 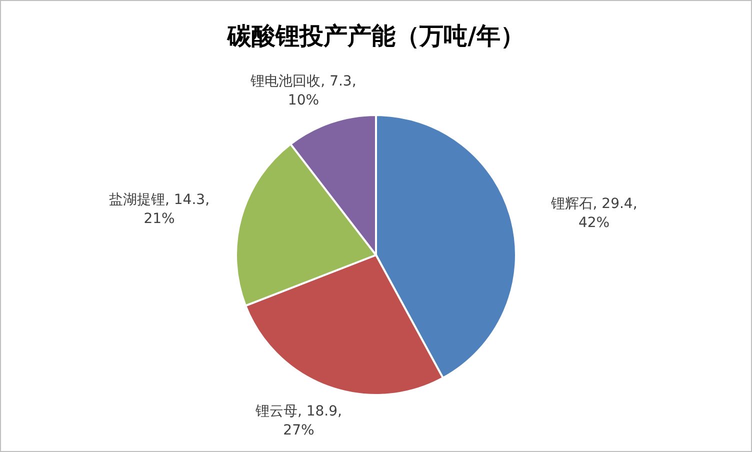 What do you see at coordinates (303, 90) in the screenshot?
I see `slice-label: 锂电池回收, 7.3, 10%` at bounding box center [303, 90].